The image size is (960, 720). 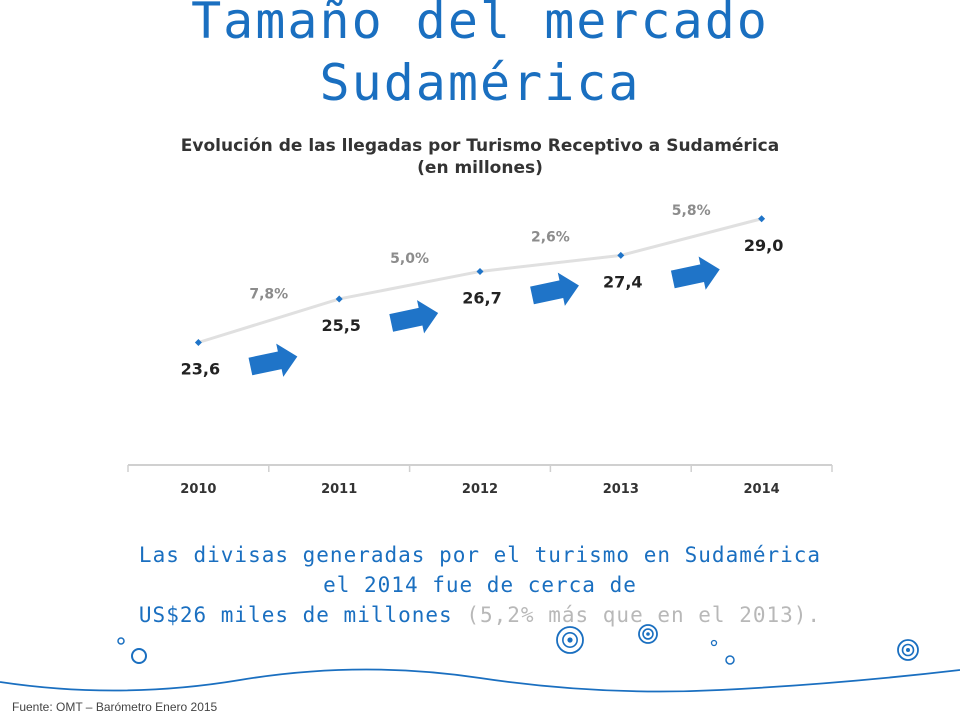 What do you see at coordinates (480, 168) in the screenshot?
I see `chart-subtitle: (en millones)` at bounding box center [480, 168].